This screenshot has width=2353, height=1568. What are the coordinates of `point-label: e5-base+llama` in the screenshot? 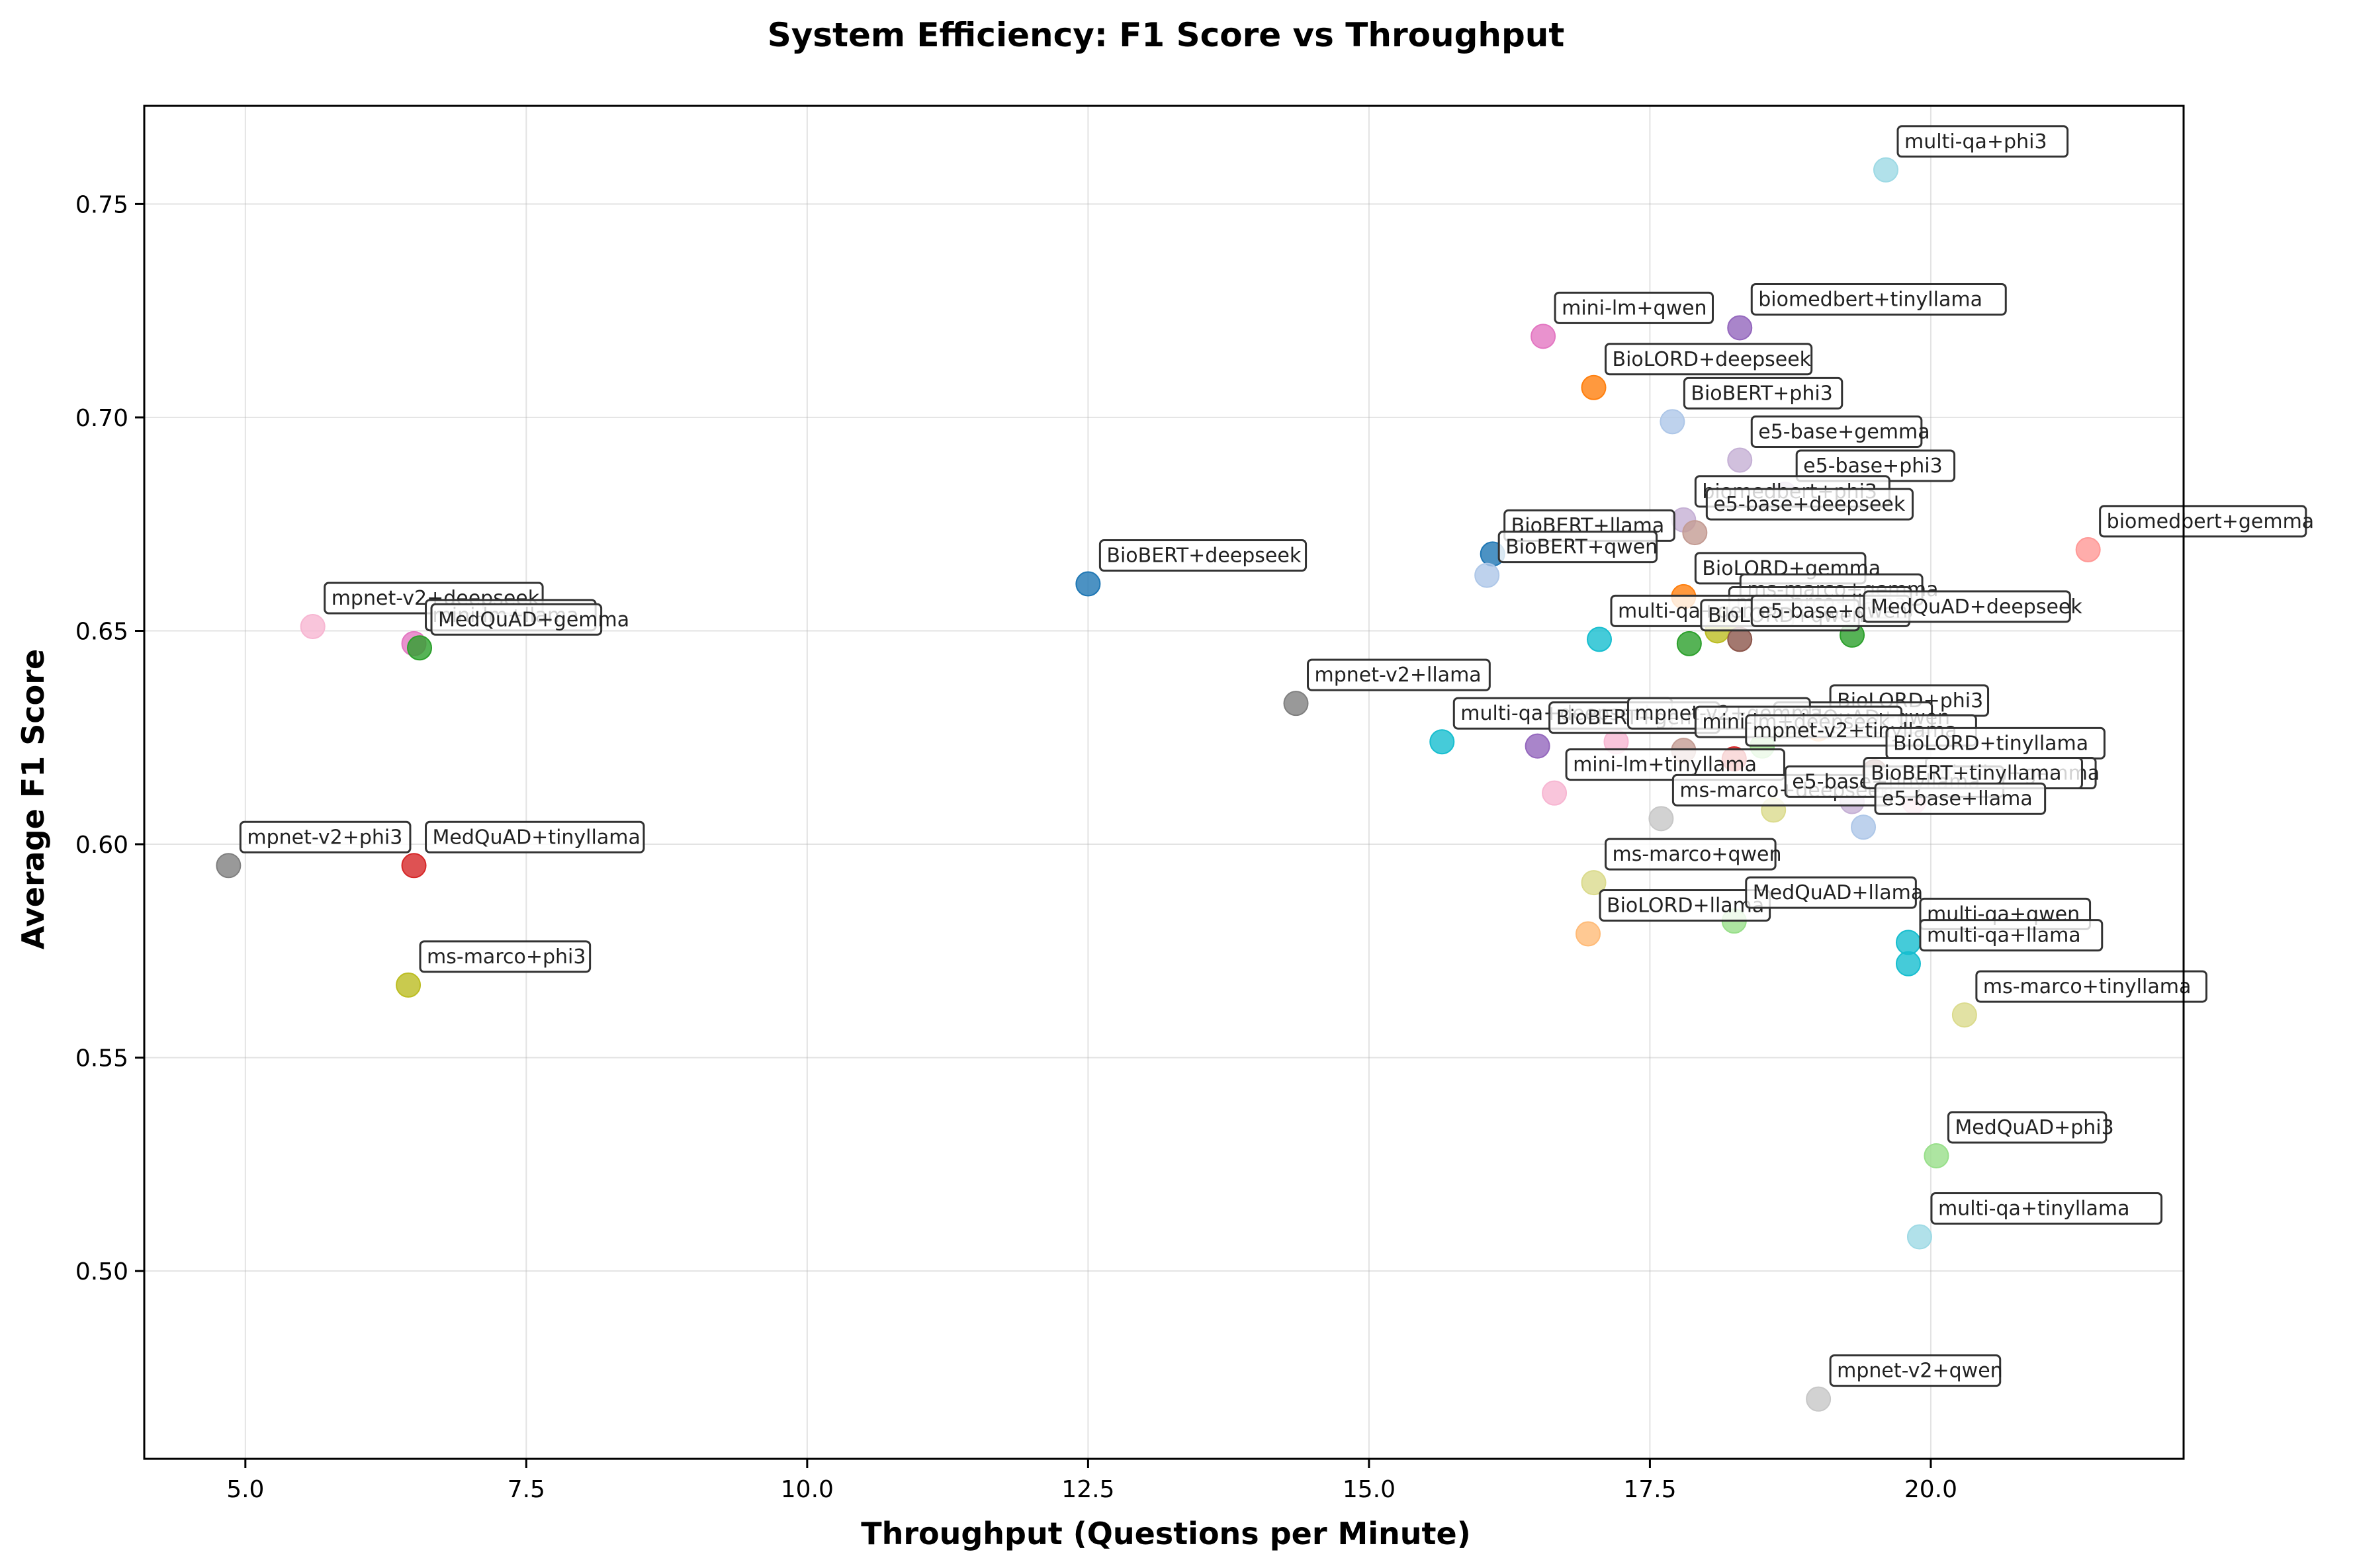 It's located at (1960, 799).